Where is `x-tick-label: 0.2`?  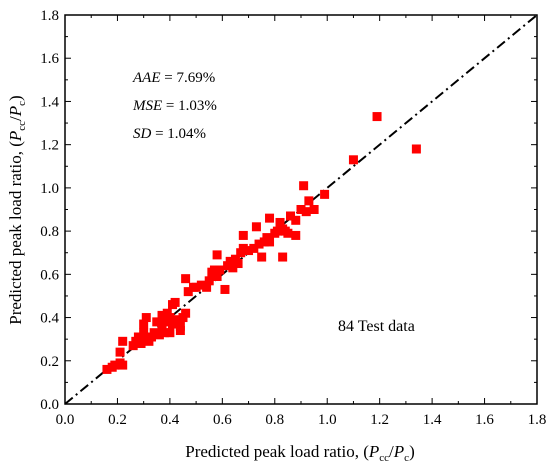
x-tick-label: 0.2 is located at coordinates (117, 420).